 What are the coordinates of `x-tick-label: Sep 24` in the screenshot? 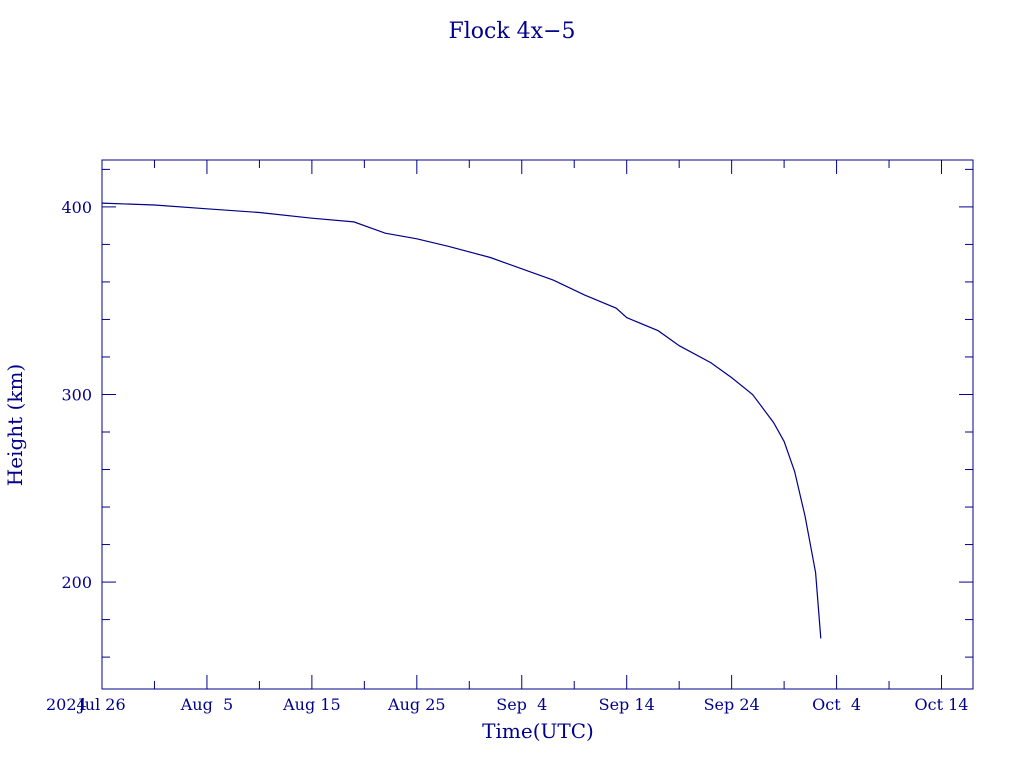 It's located at (732, 704).